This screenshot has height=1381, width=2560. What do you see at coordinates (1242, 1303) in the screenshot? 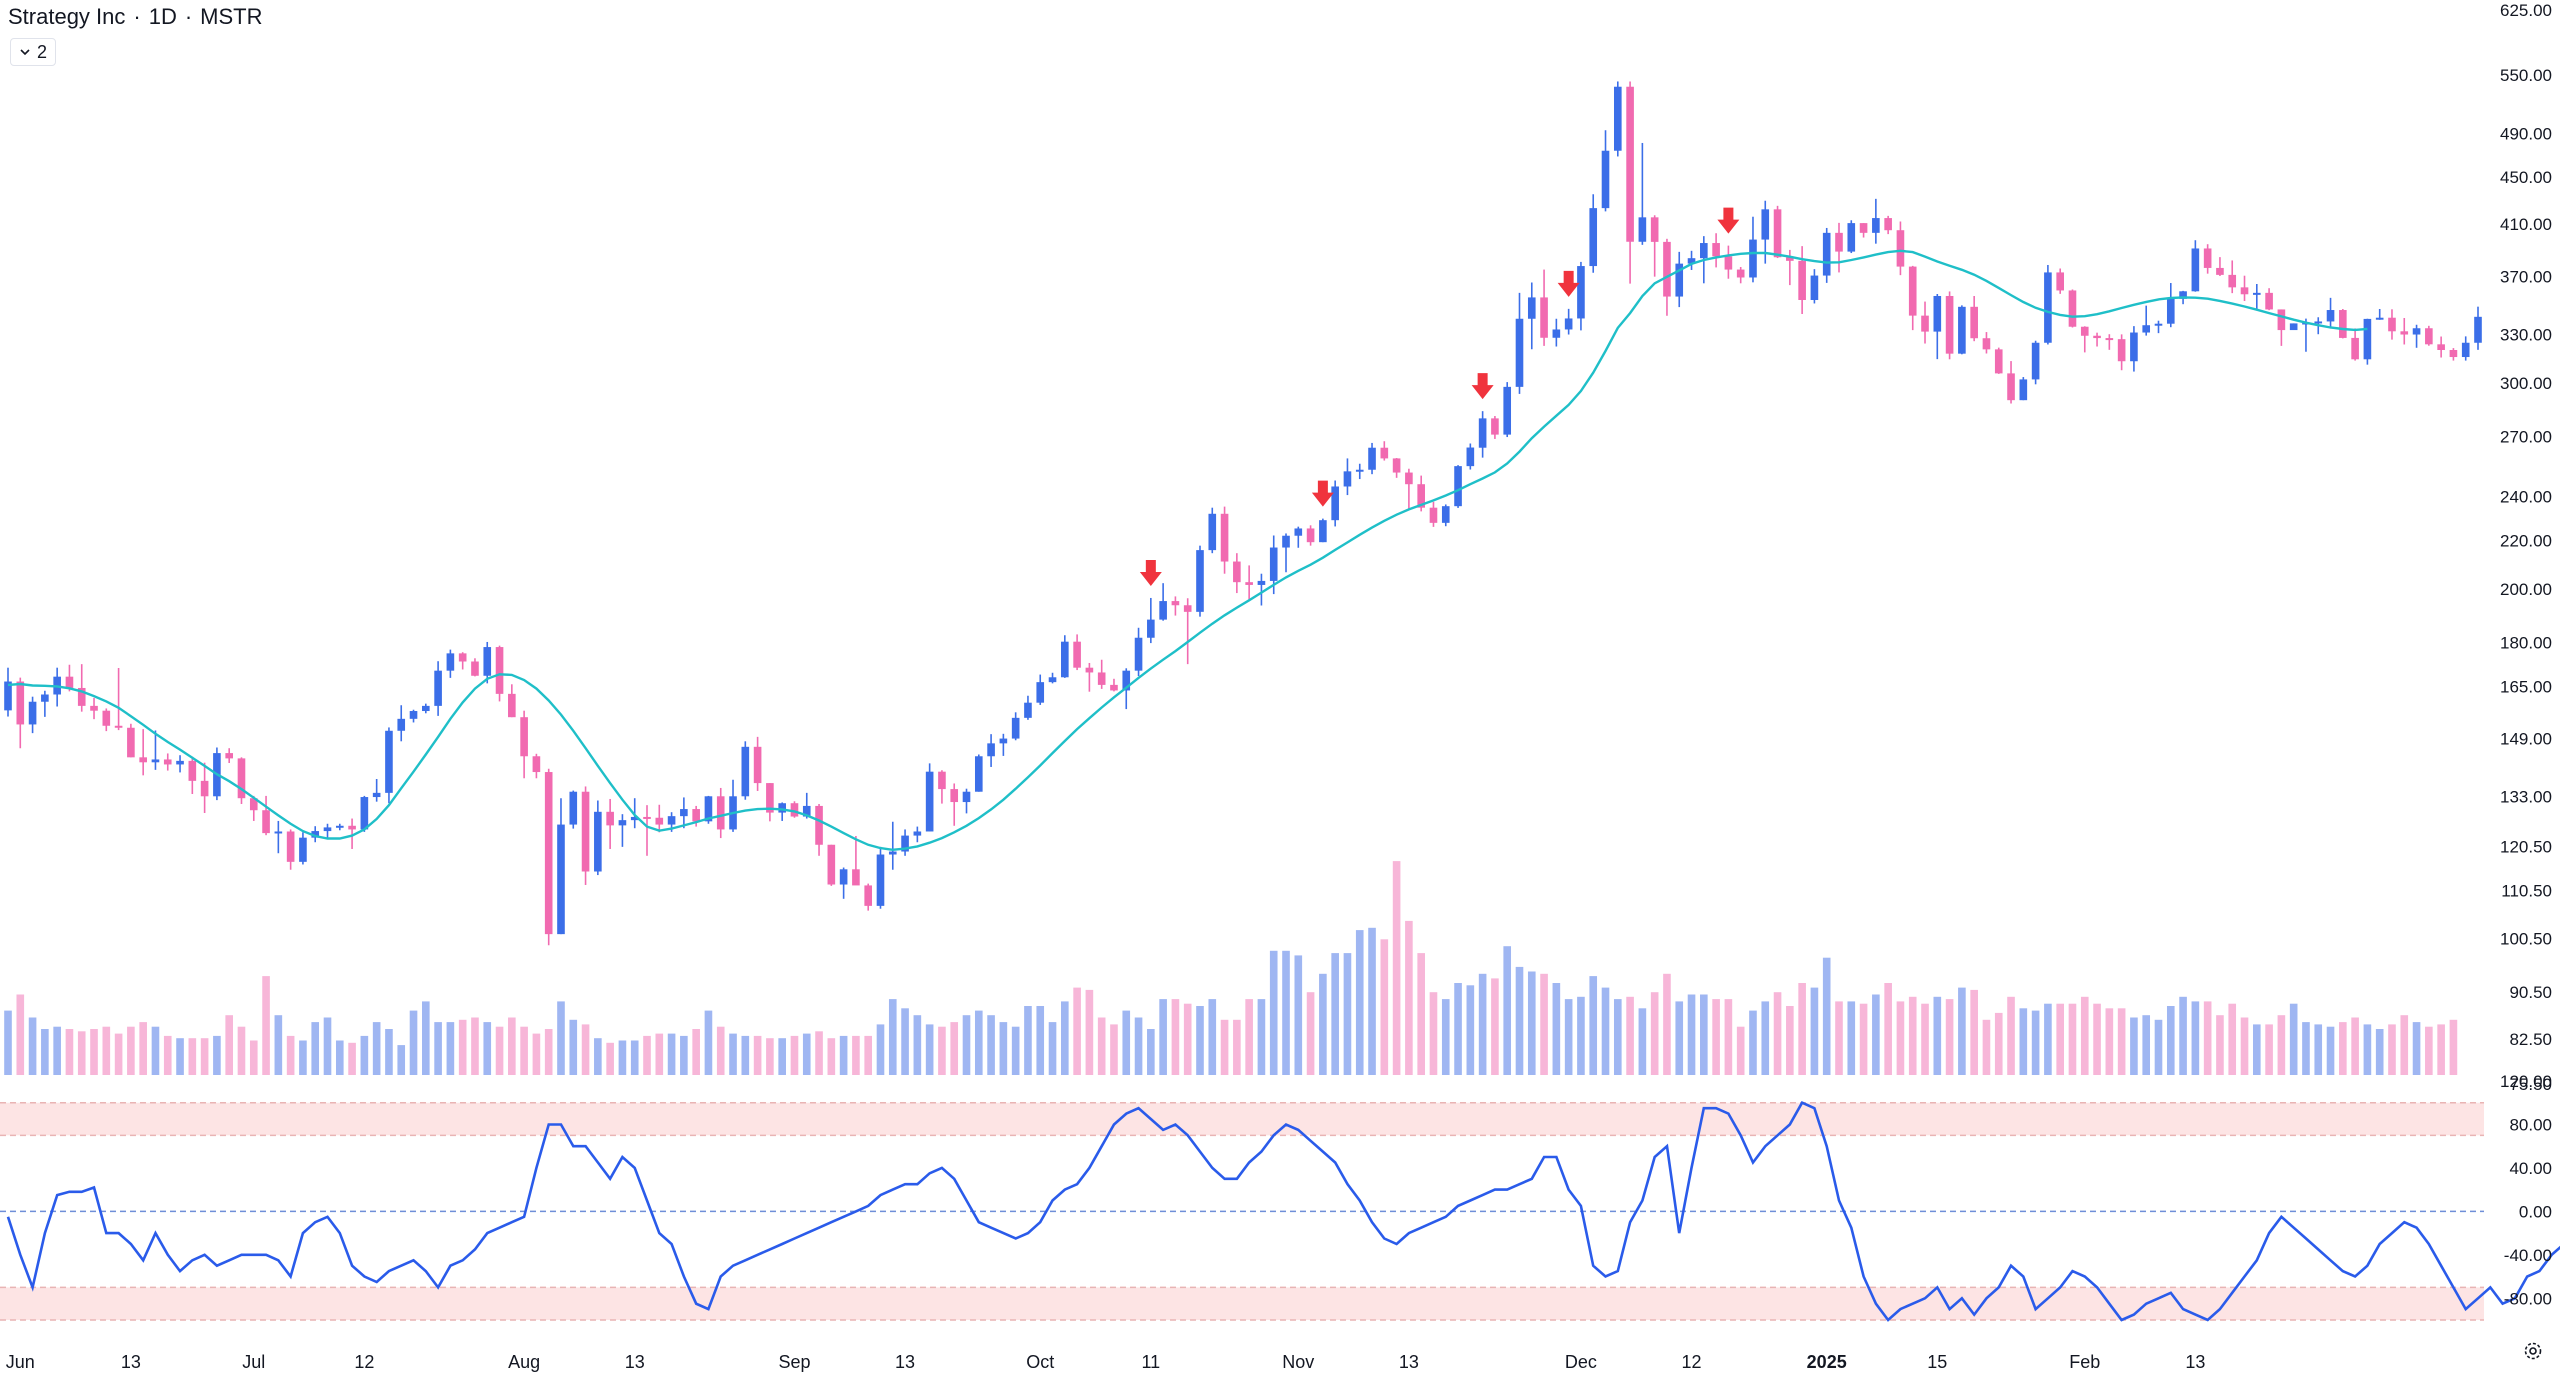
I see `oversold-band` at bounding box center [1242, 1303].